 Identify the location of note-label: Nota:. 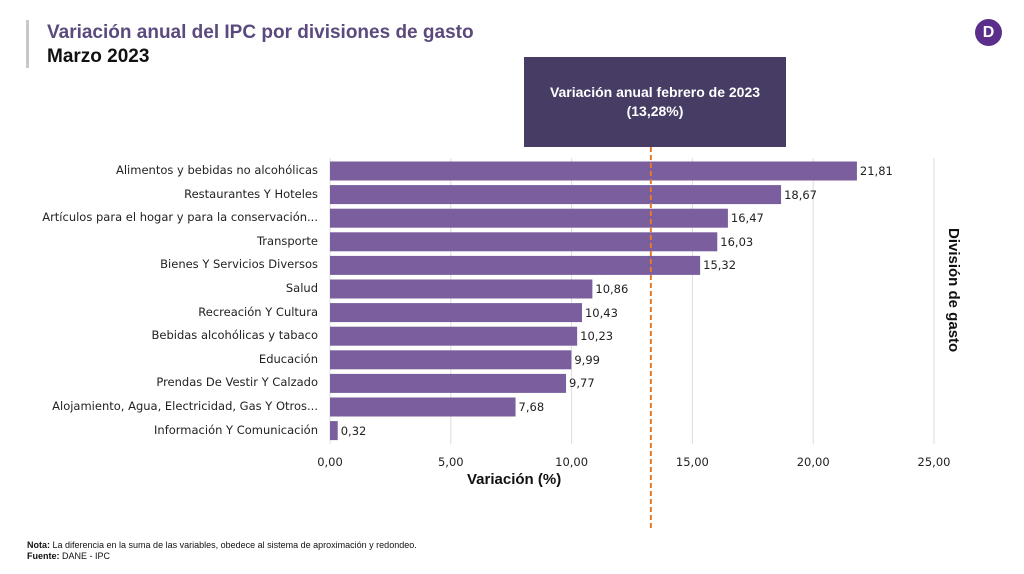
(38, 545).